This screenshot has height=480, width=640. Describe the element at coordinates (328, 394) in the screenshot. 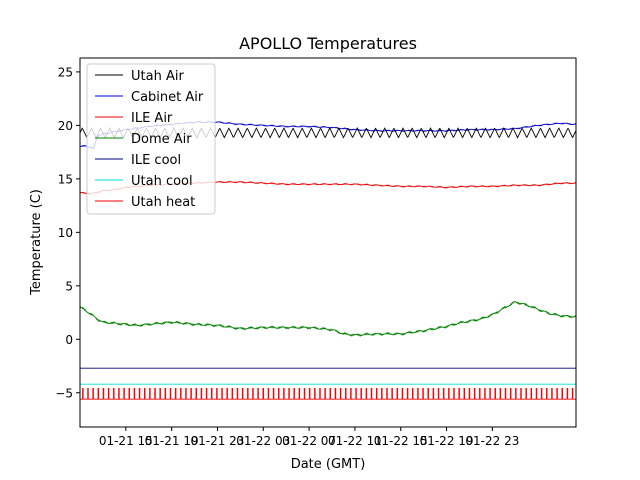

I see `series-line-utah-heat` at that location.